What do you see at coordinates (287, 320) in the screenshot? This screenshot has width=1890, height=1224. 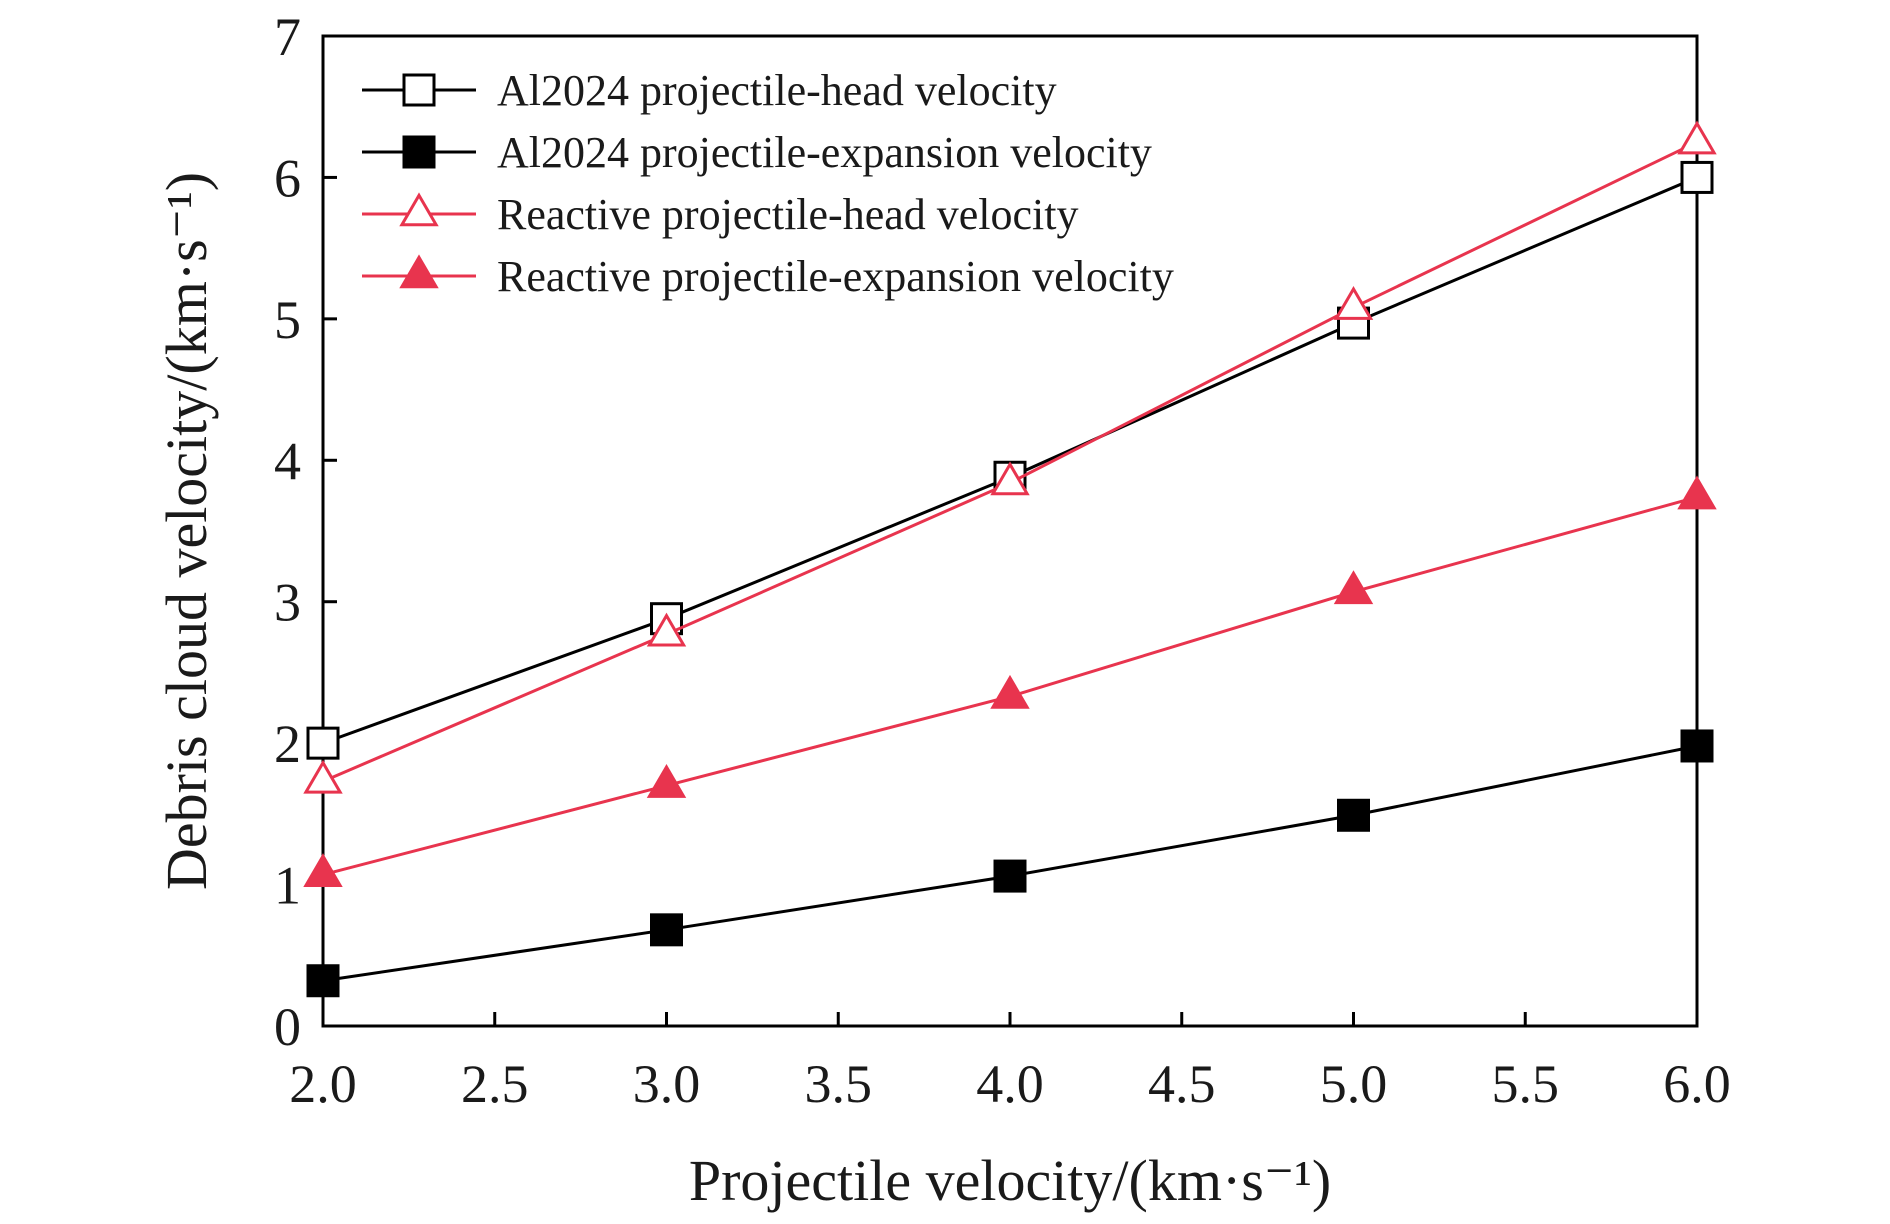 I see `y-tick-label: 5` at bounding box center [287, 320].